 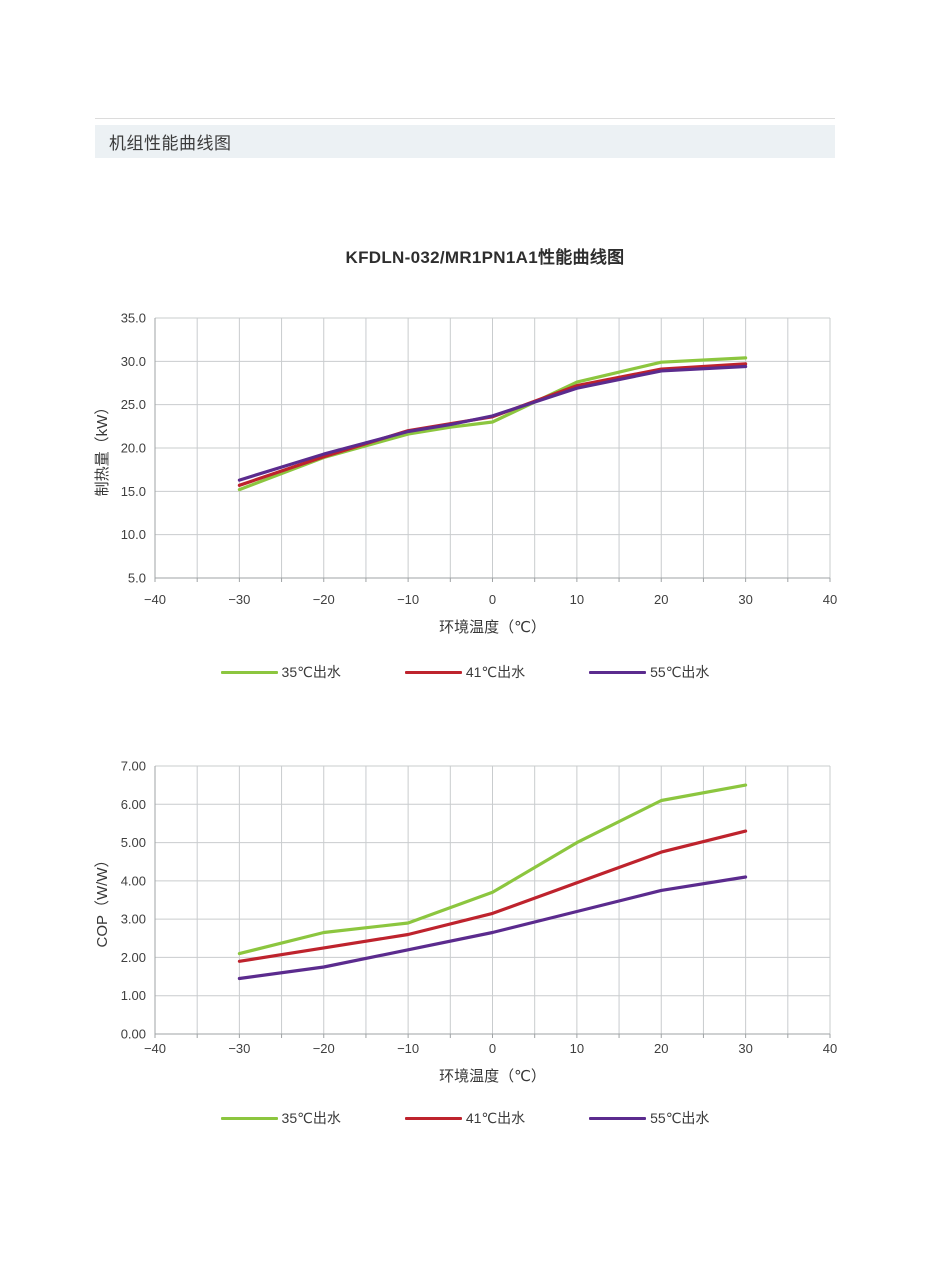 I want to click on chart2-legend: 35℃出水 41℃出水 55℃出水, so click(x=465, y=1118).